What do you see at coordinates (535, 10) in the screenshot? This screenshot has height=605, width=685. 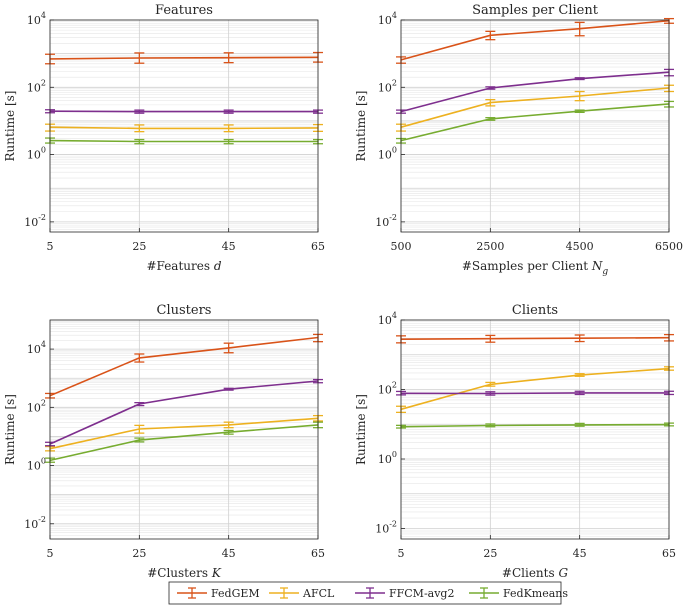 I see `chart-title: Samples per Client` at bounding box center [535, 10].